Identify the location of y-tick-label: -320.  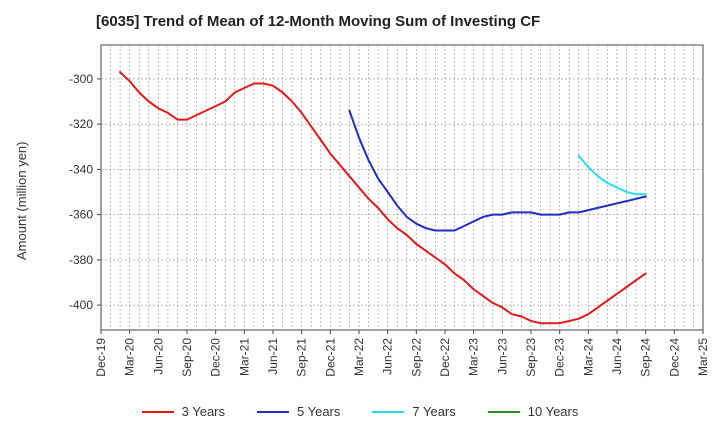
(81, 124).